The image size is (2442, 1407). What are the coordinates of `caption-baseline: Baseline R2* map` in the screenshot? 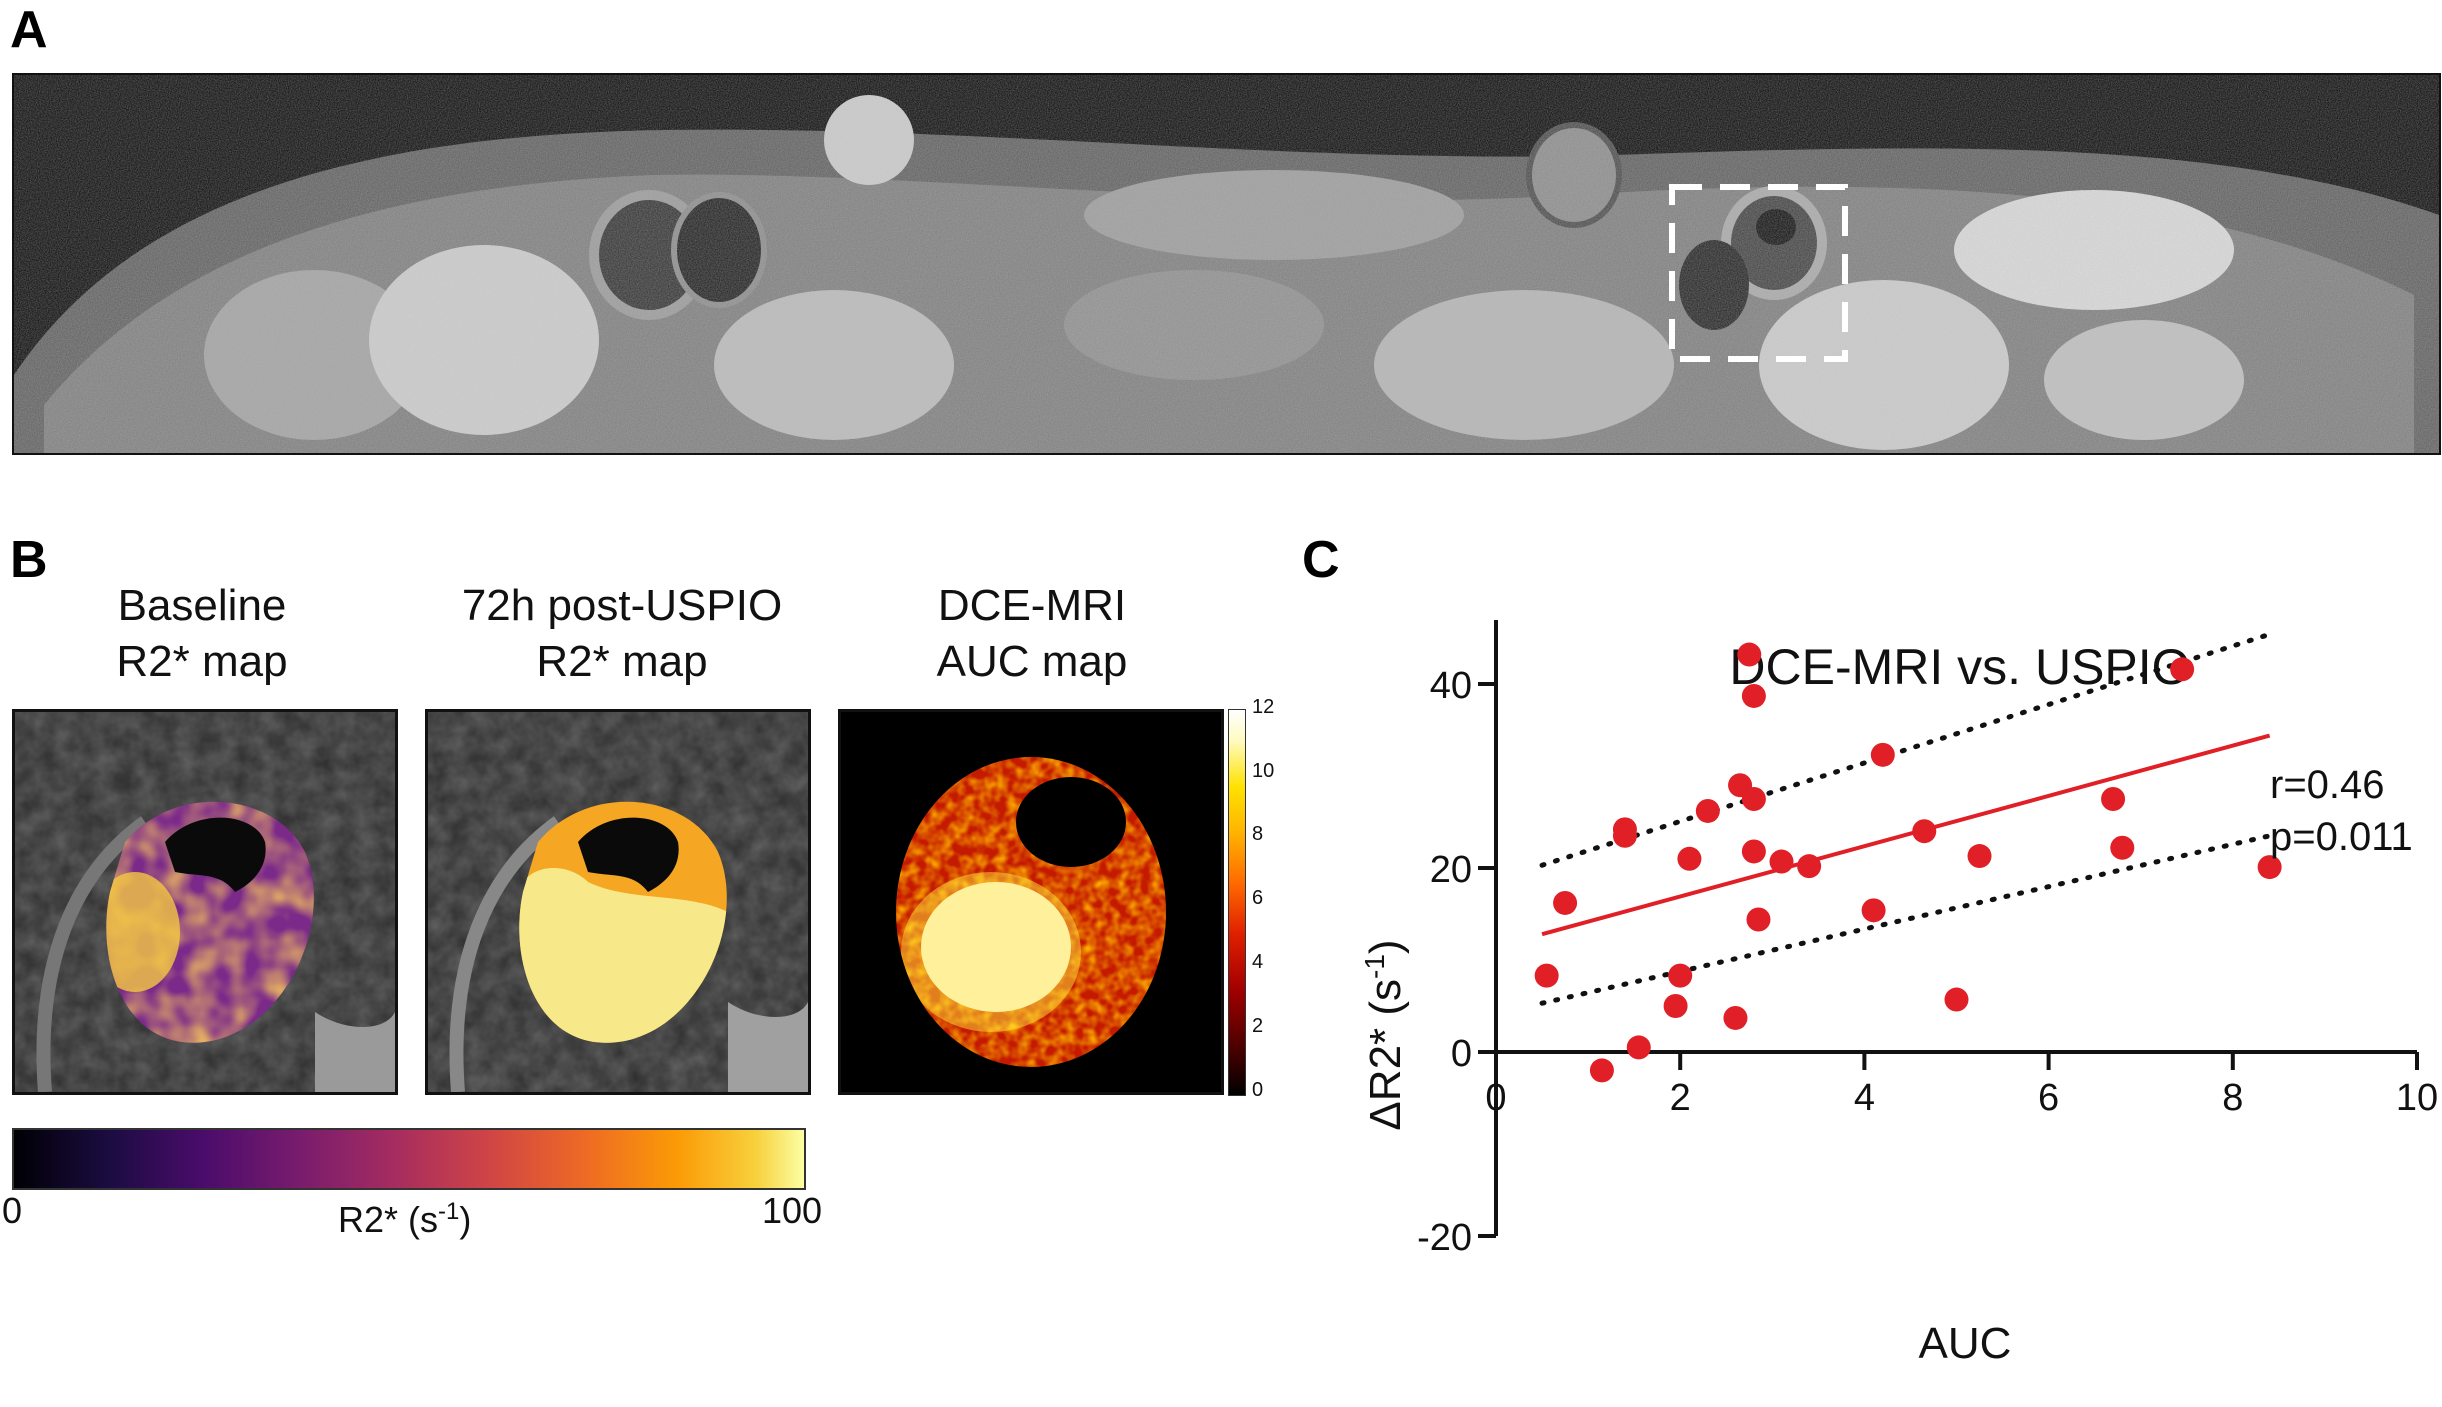 It's located at (202, 634).